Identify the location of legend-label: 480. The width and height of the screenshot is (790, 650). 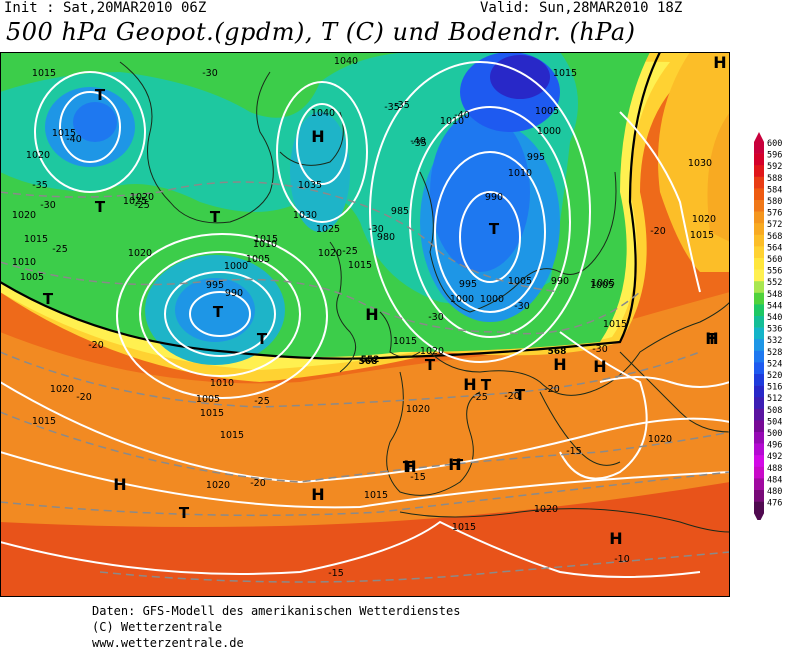
(774, 492).